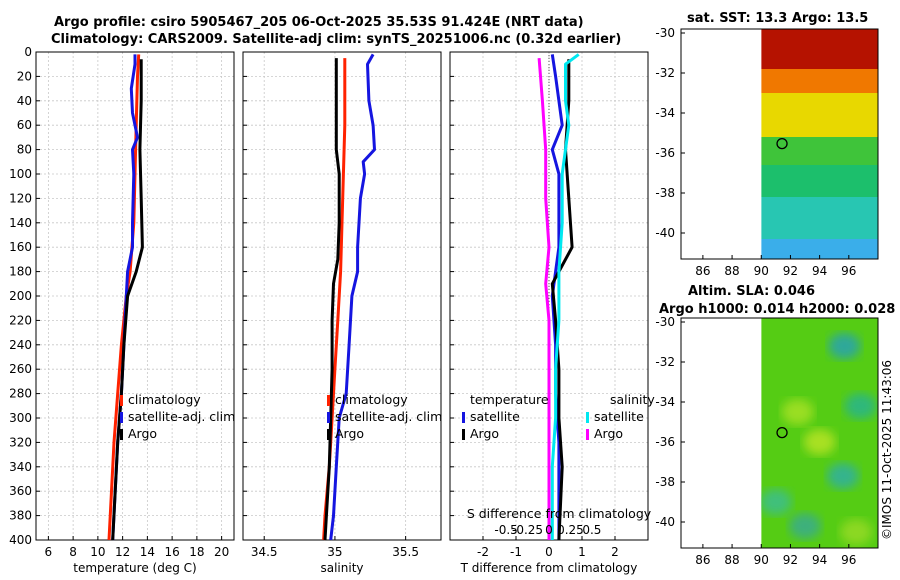 The height and width of the screenshot is (580, 900). Describe the element at coordinates (20, 296) in the screenshot. I see `y-tick-label: 200` at that location.